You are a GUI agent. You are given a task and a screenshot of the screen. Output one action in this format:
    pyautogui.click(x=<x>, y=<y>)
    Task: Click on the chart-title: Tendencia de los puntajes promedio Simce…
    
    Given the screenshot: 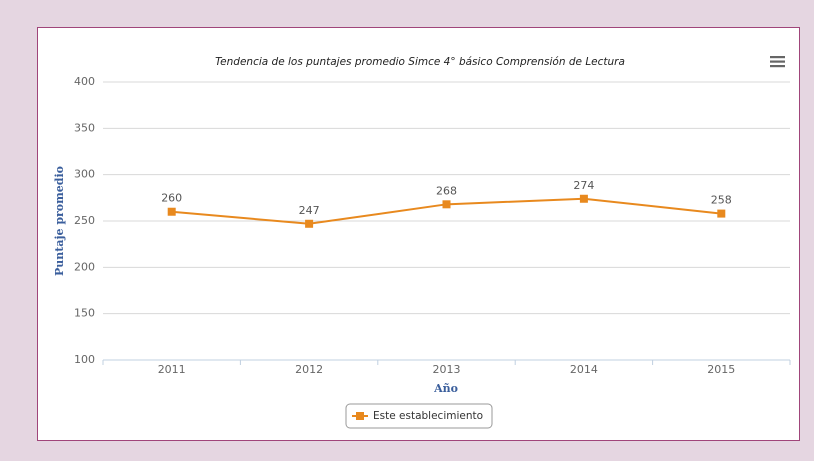 What is the action you would take?
    pyautogui.click(x=420, y=62)
    